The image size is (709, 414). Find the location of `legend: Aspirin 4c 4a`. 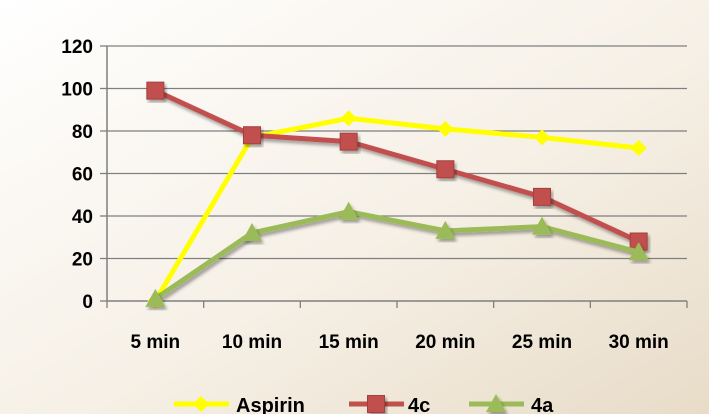

legend: Aspirin 4c 4a is located at coordinates (364, 404).